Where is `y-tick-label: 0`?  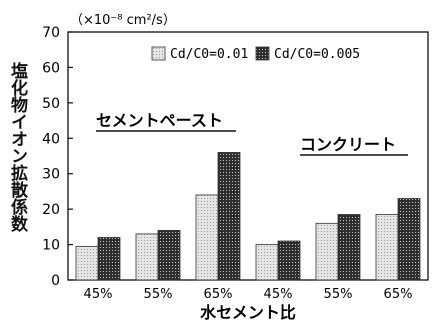 y-tick-label: 0 is located at coordinates (55, 281).